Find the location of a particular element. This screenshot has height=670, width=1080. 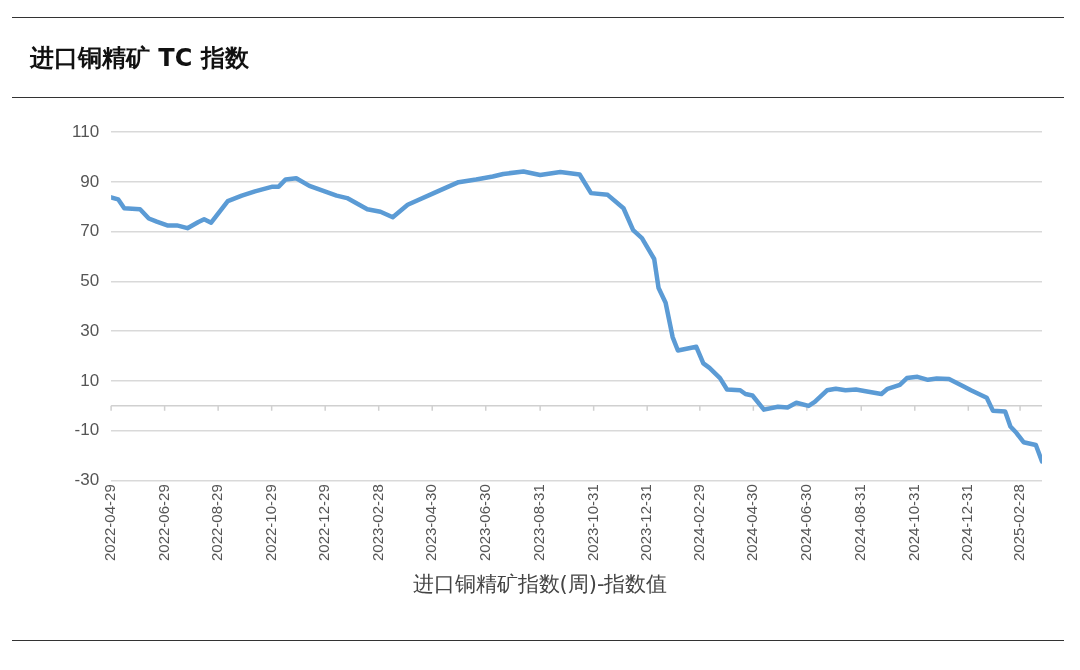

y-tick-label: -10 is located at coordinates (87, 430).